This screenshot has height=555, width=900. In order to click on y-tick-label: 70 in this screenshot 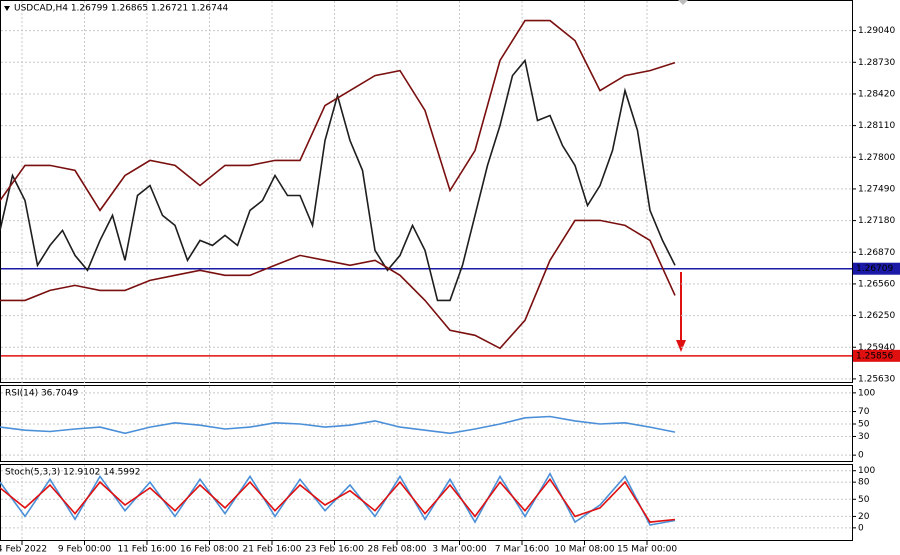, I will do `click(864, 412)`.